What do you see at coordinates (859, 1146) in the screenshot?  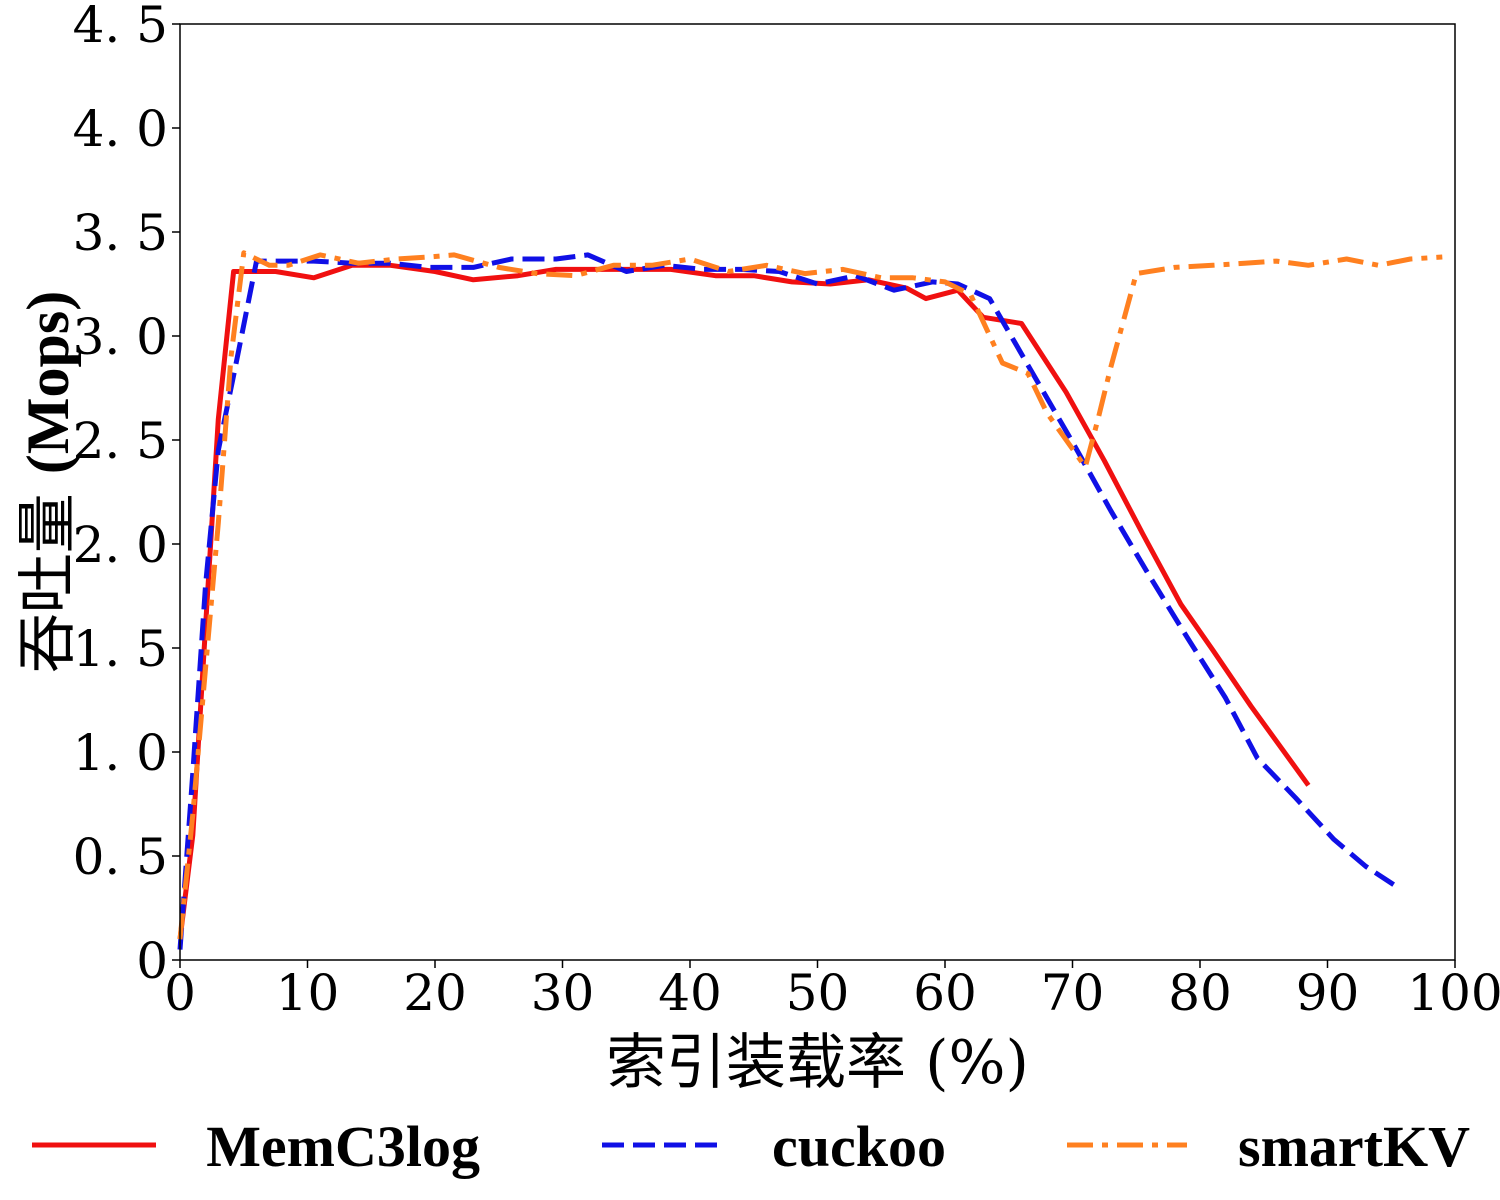 I see `legend-label-cuckoo: cuckoo` at bounding box center [859, 1146].